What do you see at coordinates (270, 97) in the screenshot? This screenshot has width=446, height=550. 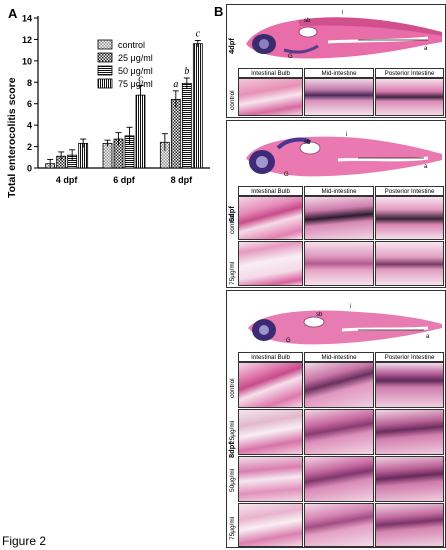 I see `micrograph-4dpf-intestinal-bulb` at bounding box center [270, 97].